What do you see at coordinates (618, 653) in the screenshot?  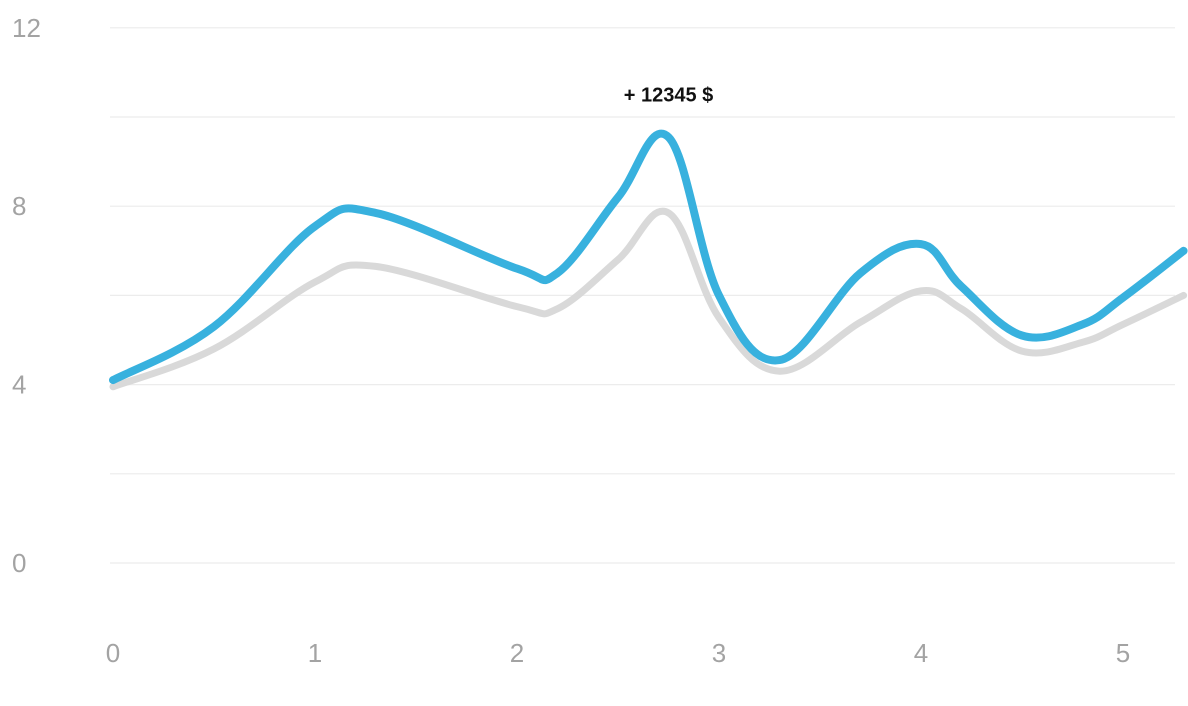 I see `x-axis: 0 1 2 3 4 5` at bounding box center [618, 653].